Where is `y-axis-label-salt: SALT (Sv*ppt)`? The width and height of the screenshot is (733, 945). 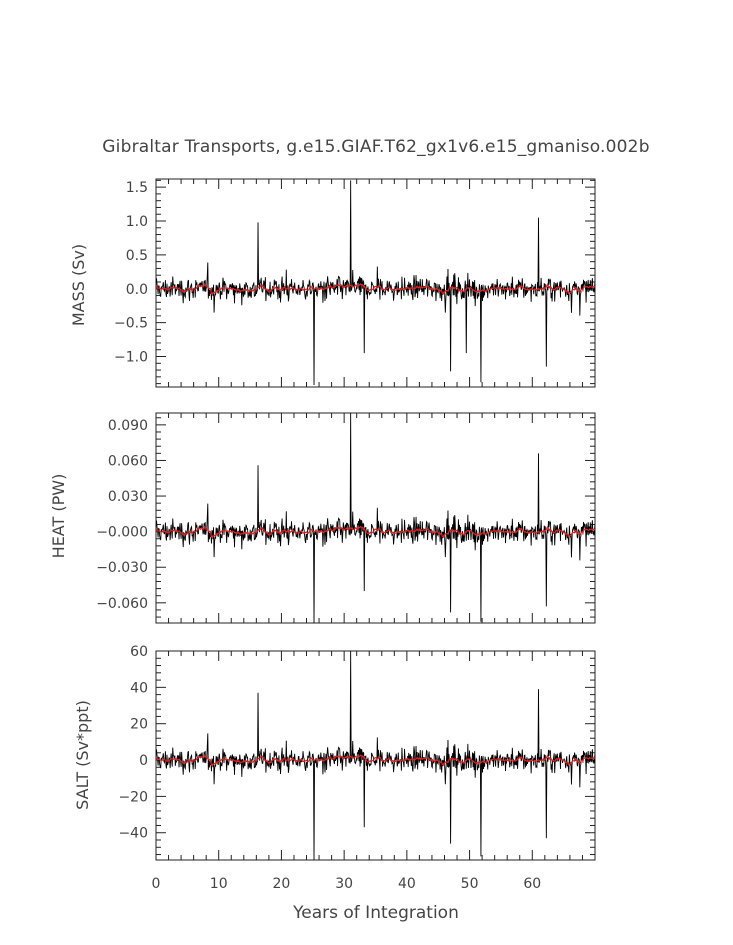
y-axis-label-salt: SALT (Sv*ppt) is located at coordinates (82, 755).